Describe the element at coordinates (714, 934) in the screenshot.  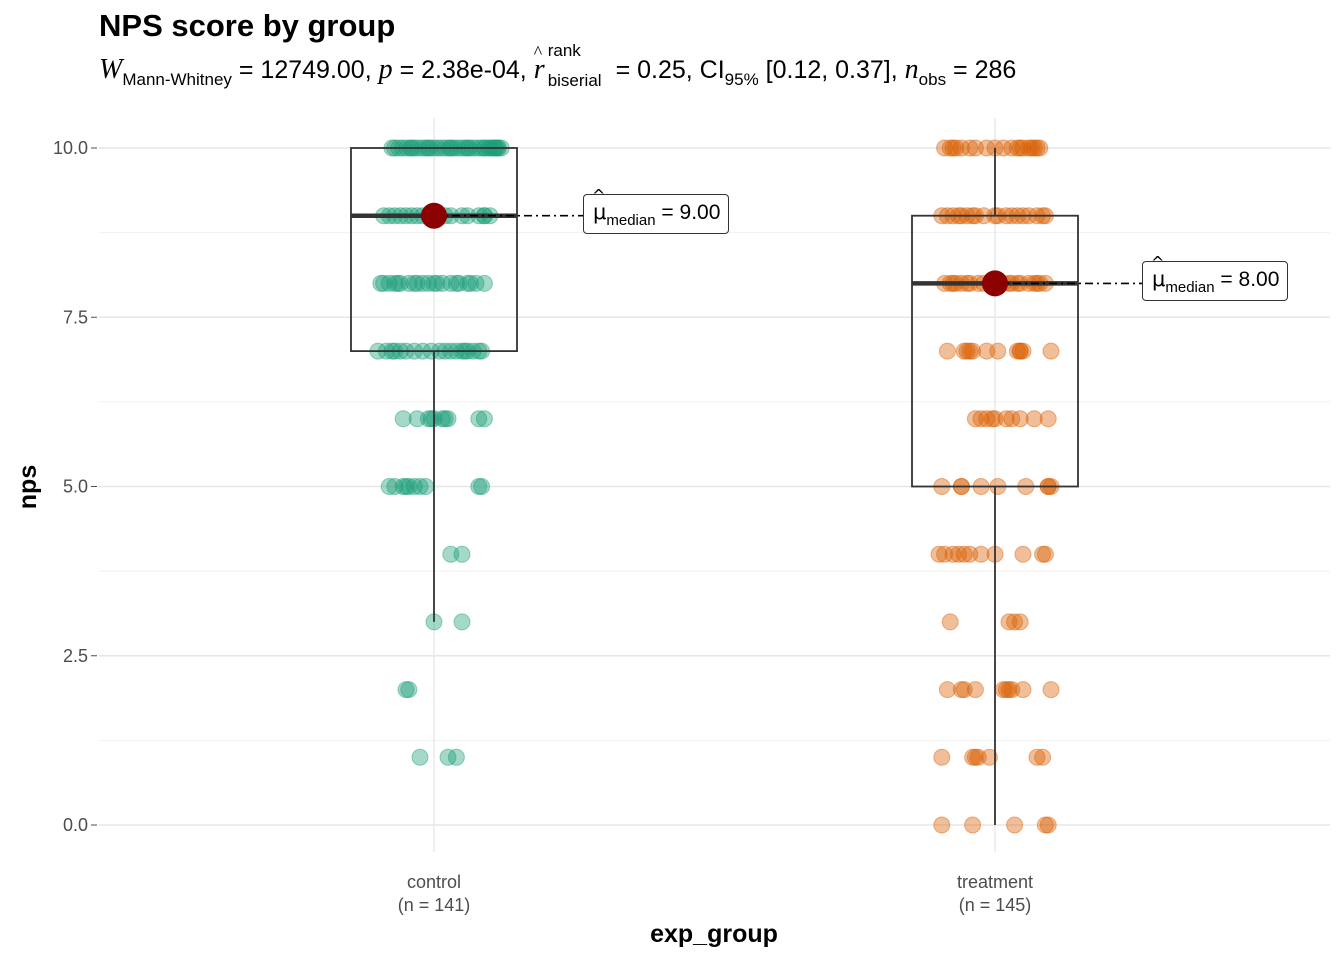
I see `x-axis-title: exp_group` at that location.